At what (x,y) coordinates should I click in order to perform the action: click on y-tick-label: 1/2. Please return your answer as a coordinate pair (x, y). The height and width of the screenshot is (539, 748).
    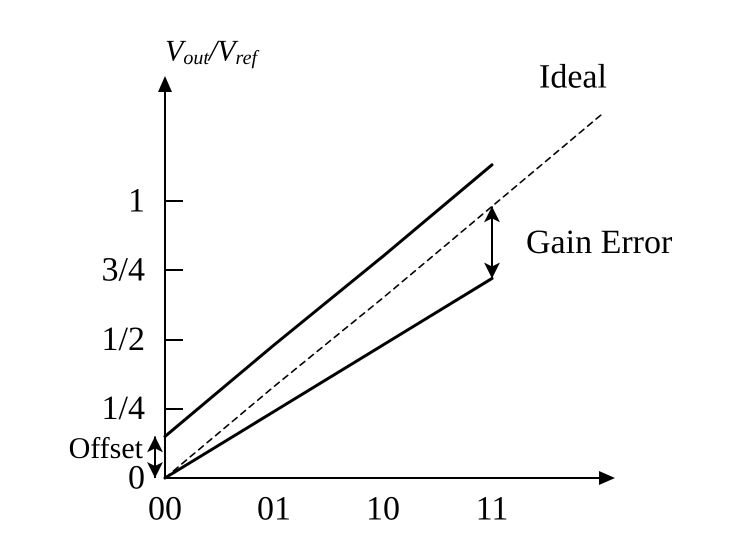
    Looking at the image, I should click on (123, 339).